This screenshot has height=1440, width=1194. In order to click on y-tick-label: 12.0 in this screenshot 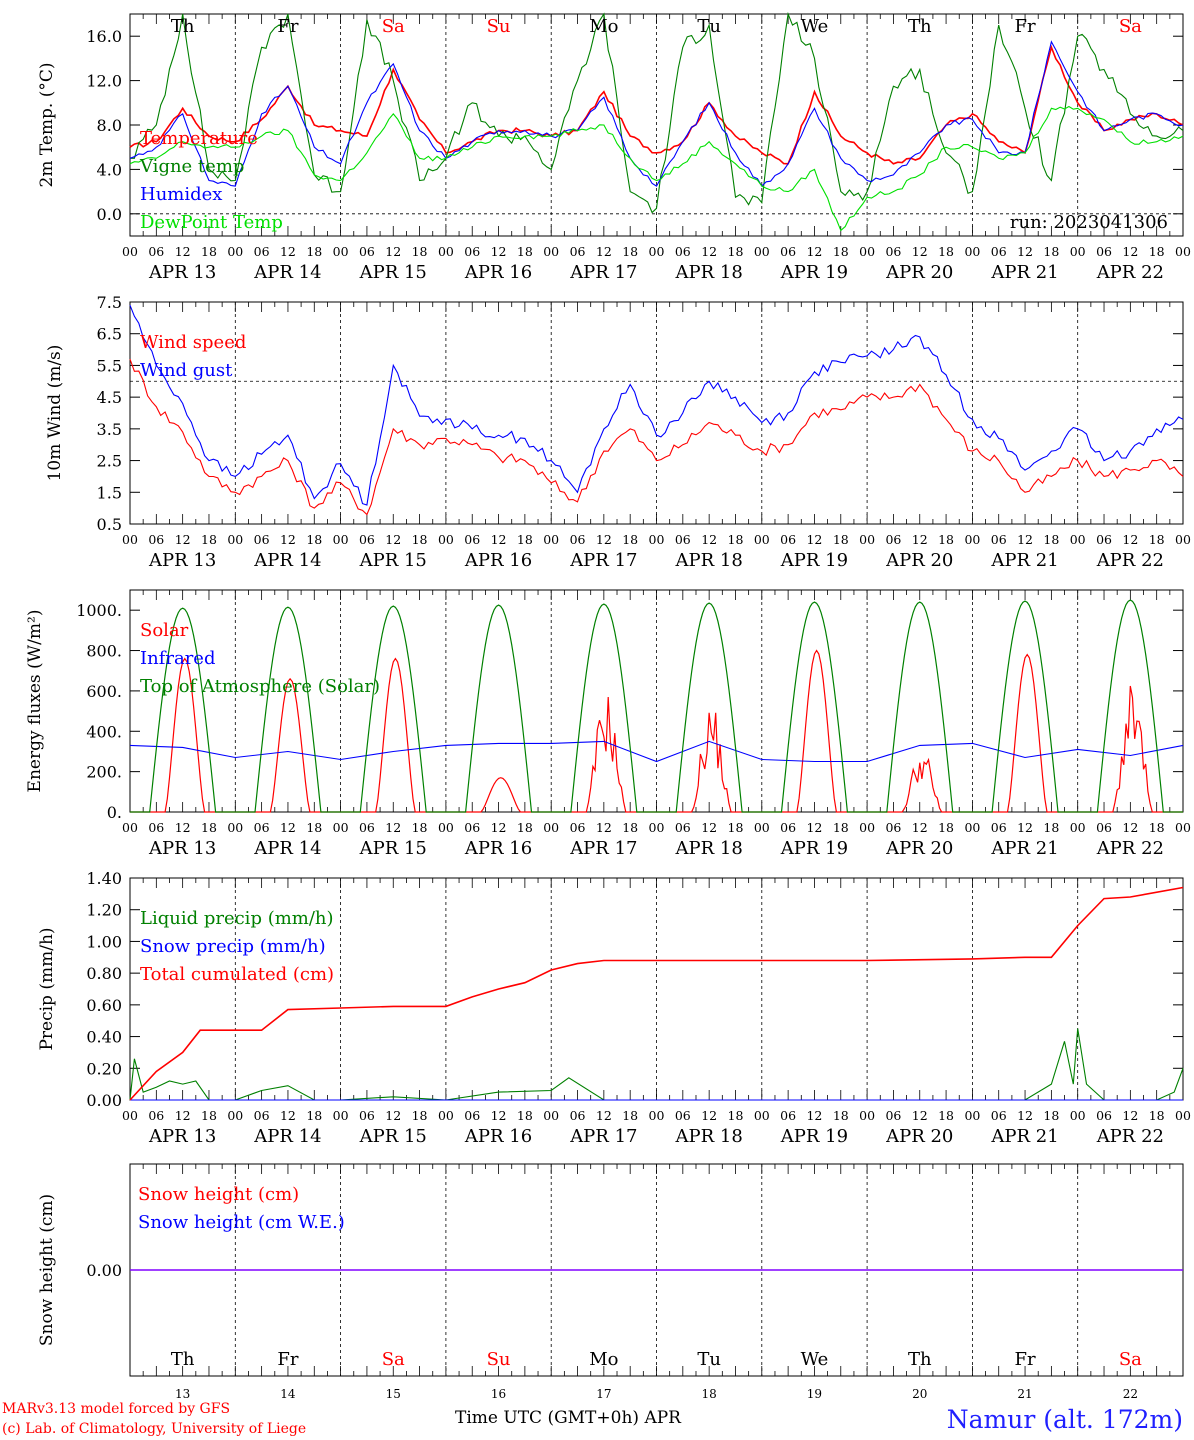, I will do `click(104, 81)`.